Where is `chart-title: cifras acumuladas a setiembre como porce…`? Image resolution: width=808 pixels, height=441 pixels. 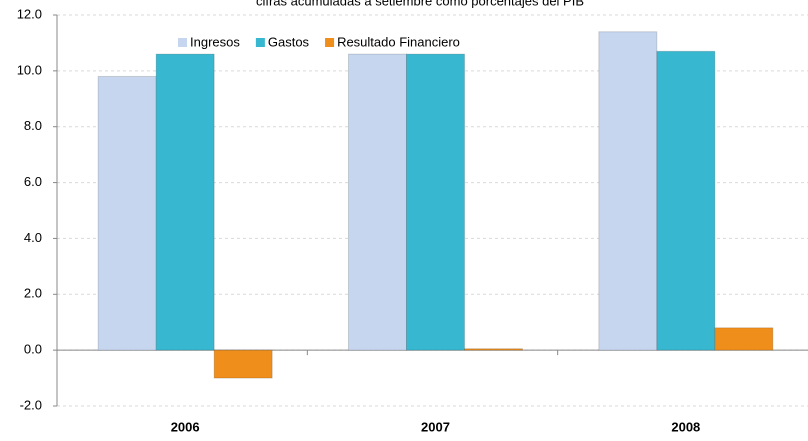
chart-title: cifras acumuladas a setiembre como porce… is located at coordinates (420, 4).